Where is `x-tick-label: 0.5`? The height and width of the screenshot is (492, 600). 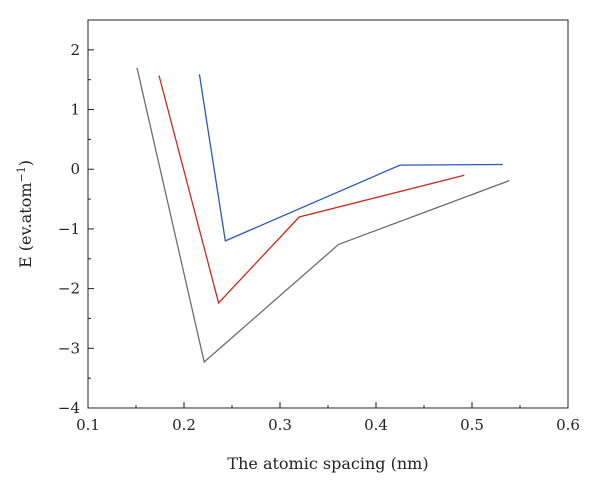 x-tick-label: 0.5 is located at coordinates (472, 425).